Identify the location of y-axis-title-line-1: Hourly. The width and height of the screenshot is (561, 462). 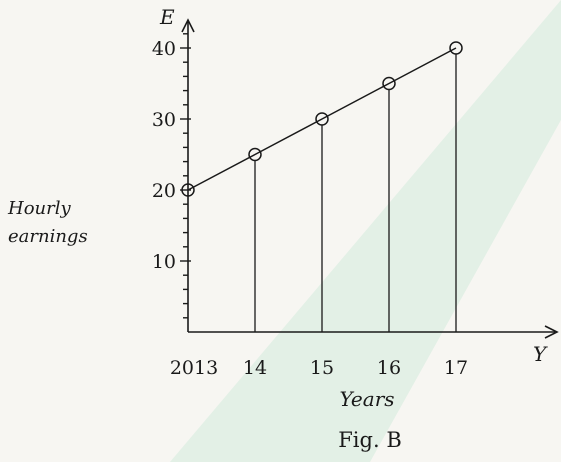
(39, 208).